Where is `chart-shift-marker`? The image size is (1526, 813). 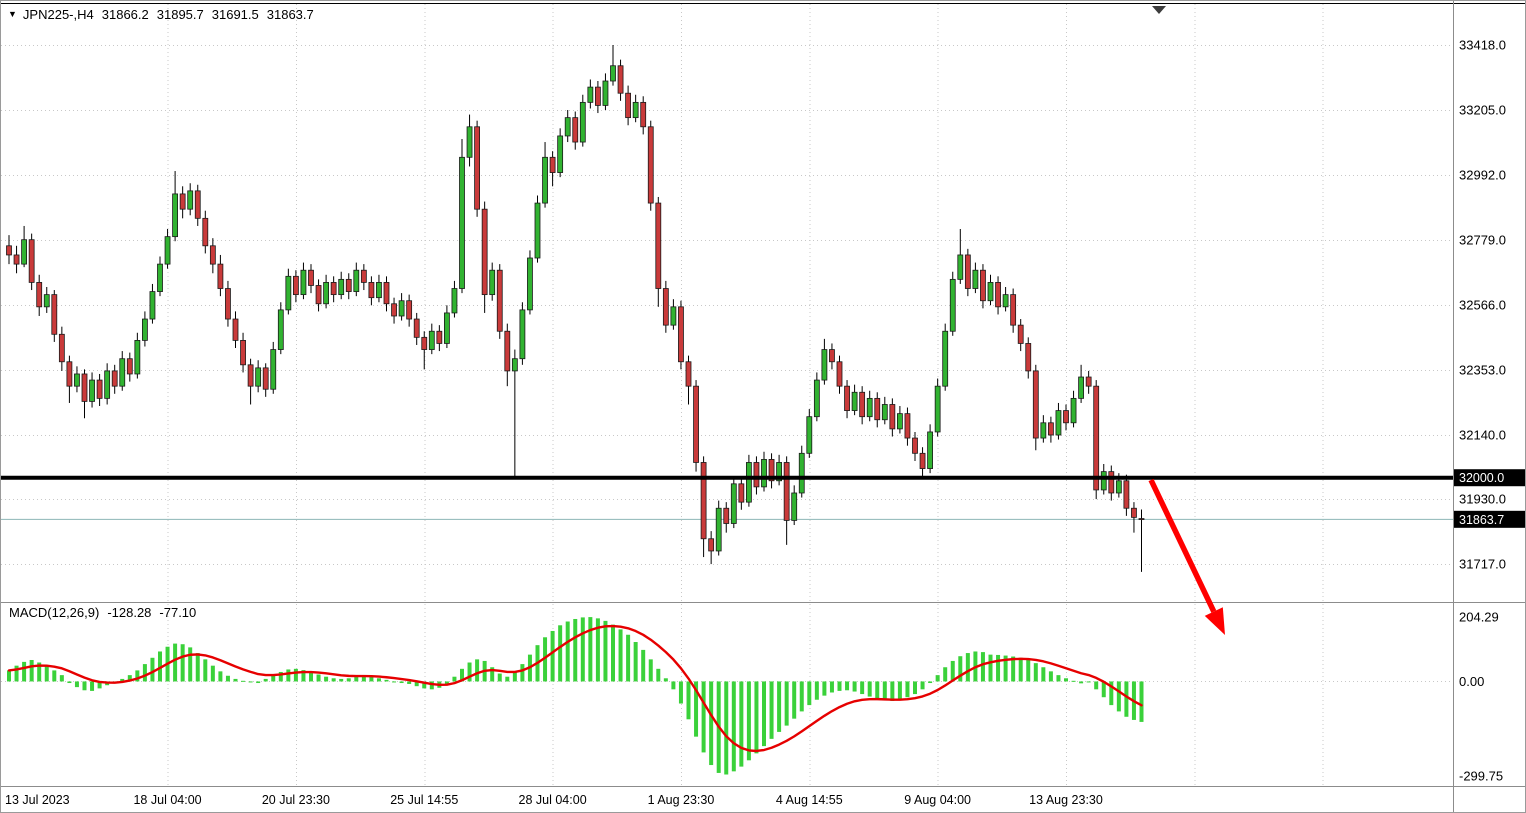 chart-shift-marker is located at coordinates (1159, 10).